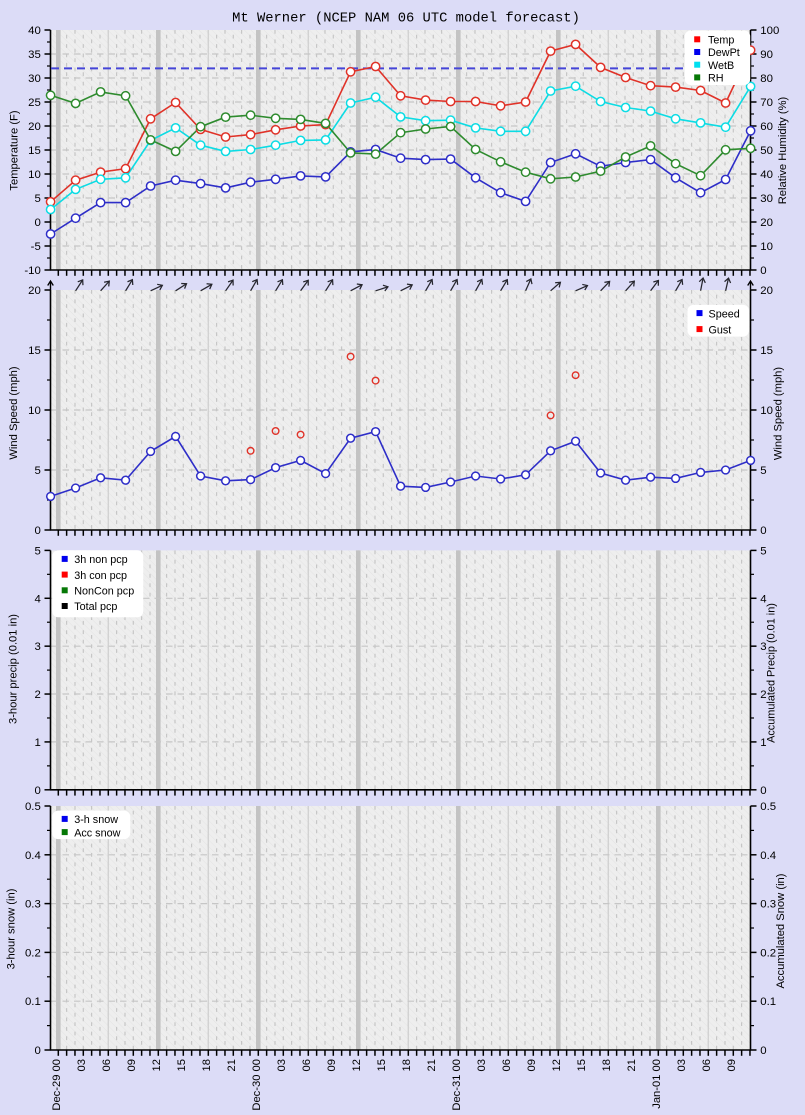  Describe the element at coordinates (769, 31) in the screenshot. I see `svg-text: 100` at that location.